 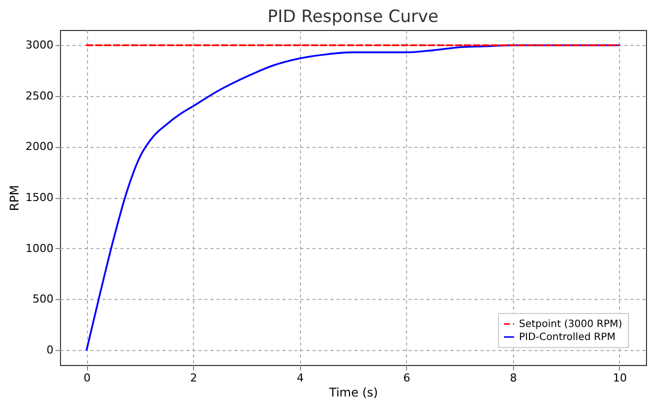 I want to click on chart-title: PID Response Curve, so click(x=353, y=17).